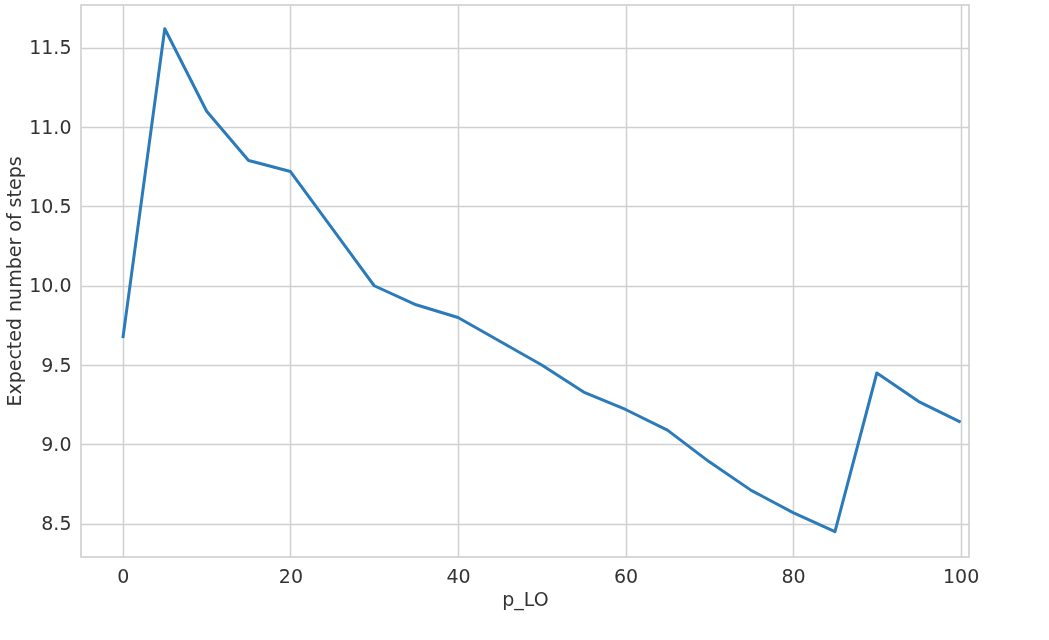  I want to click on y-tick-label: 8.5, so click(56, 523).